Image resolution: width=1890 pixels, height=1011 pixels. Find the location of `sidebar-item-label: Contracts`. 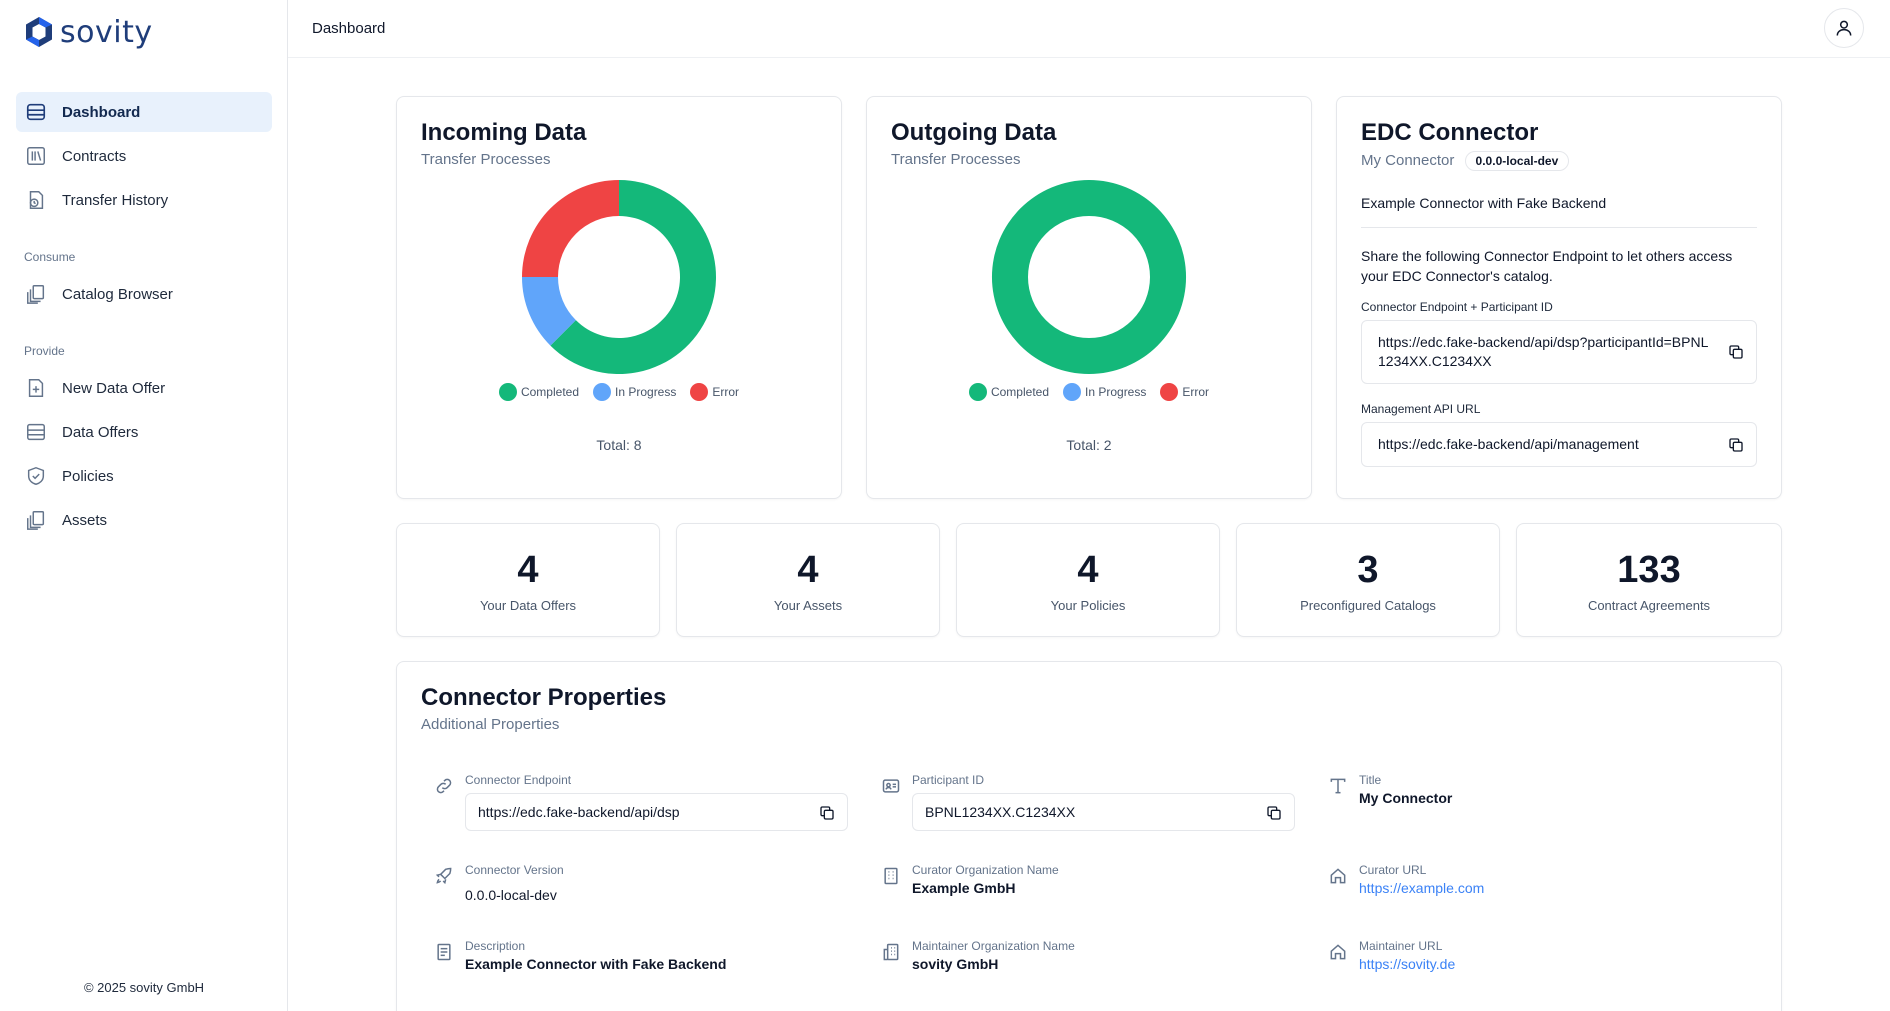

sidebar-item-label: Contracts is located at coordinates (94, 156).